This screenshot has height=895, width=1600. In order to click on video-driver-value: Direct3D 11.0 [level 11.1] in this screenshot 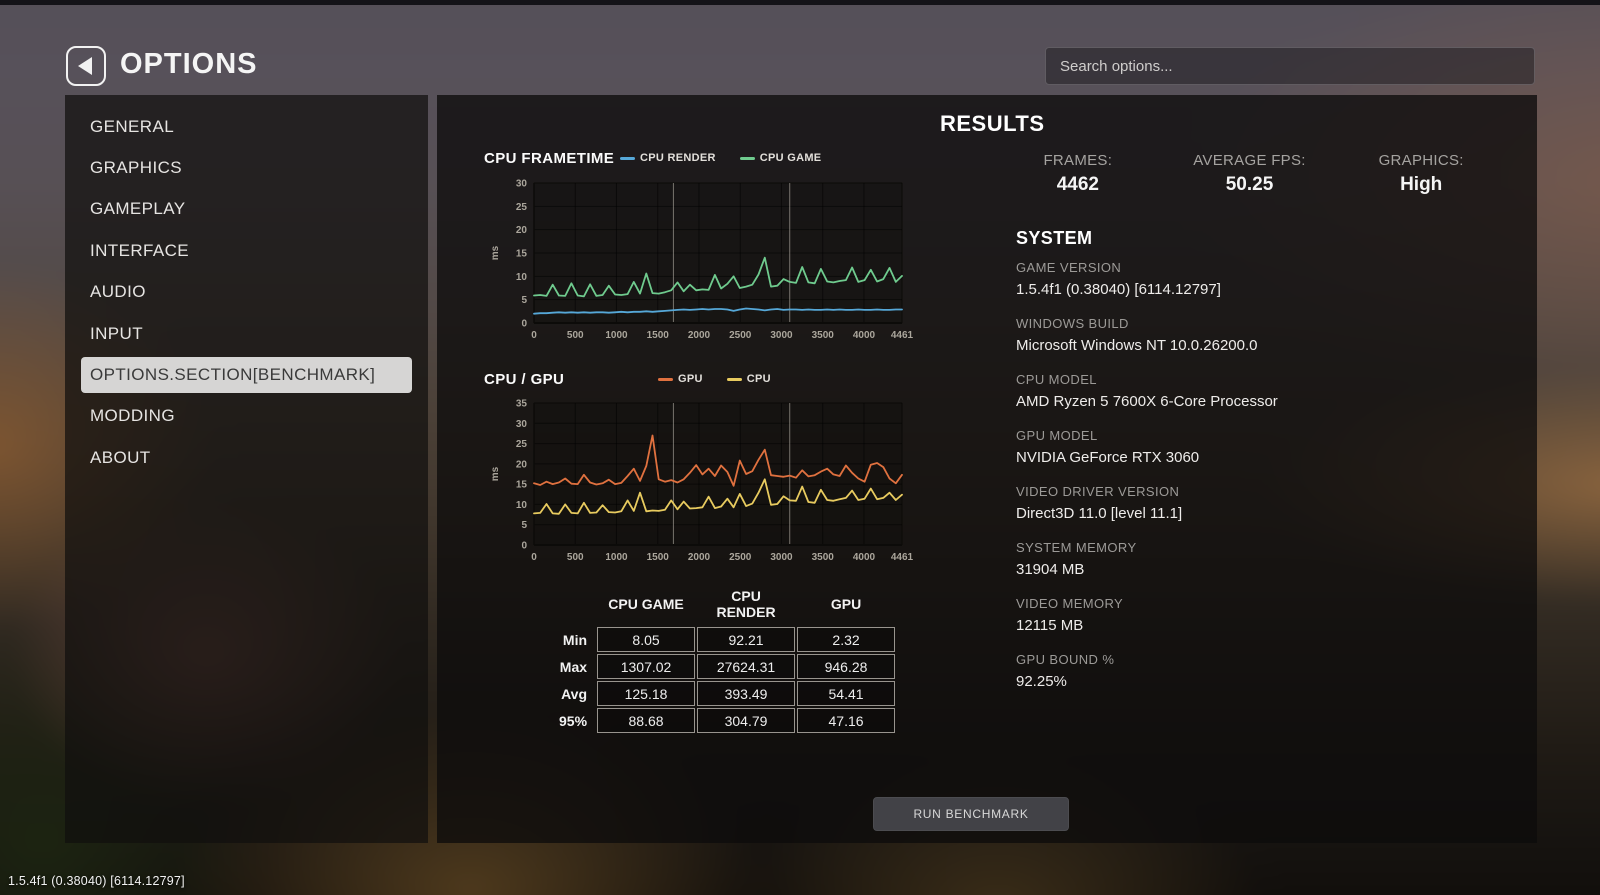, I will do `click(1099, 513)`.